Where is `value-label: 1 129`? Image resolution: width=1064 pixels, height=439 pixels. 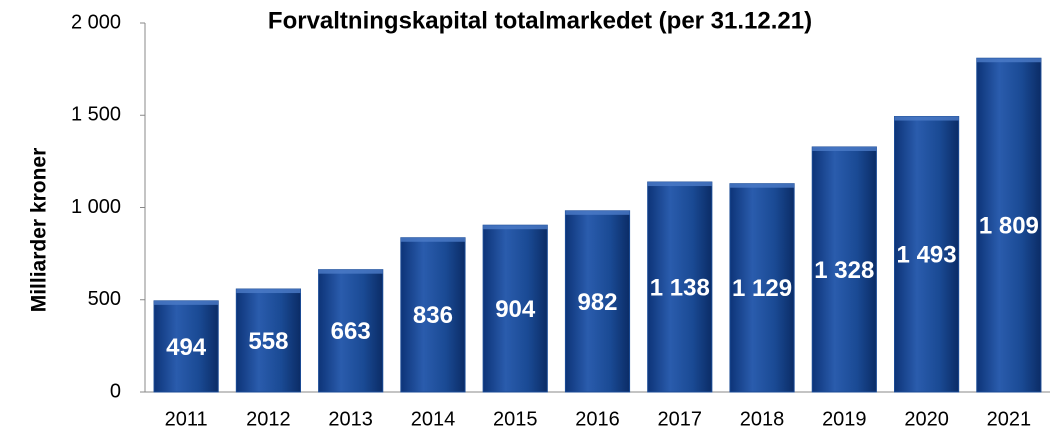 value-label: 1 129 is located at coordinates (762, 288).